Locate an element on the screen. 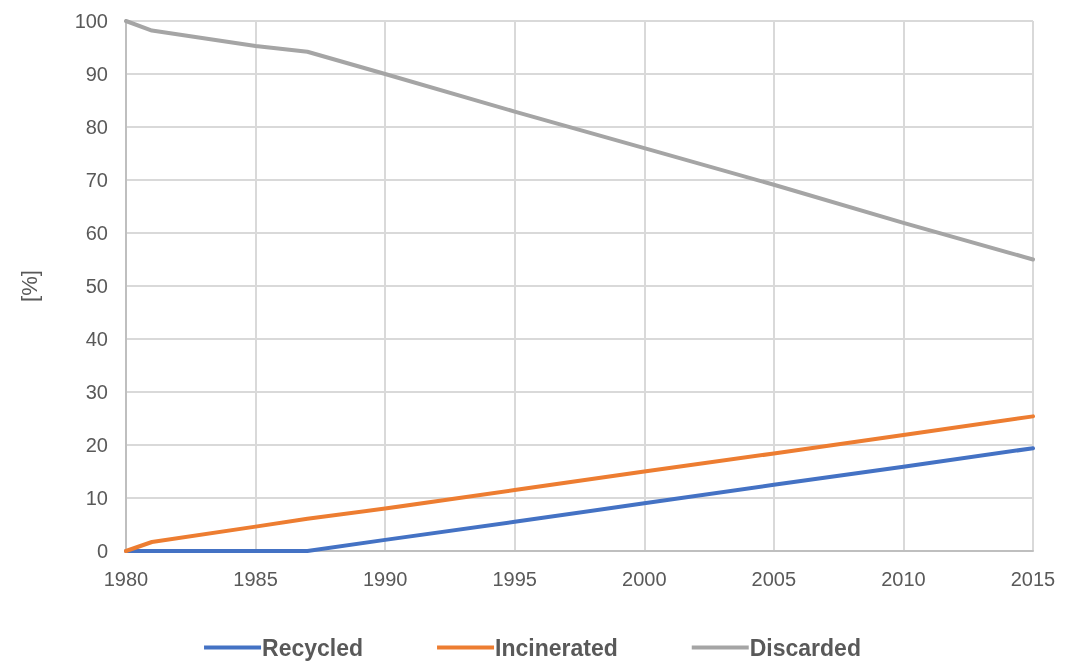 This screenshot has width=1065, height=668. x-tick-label: 2010 is located at coordinates (903, 579).